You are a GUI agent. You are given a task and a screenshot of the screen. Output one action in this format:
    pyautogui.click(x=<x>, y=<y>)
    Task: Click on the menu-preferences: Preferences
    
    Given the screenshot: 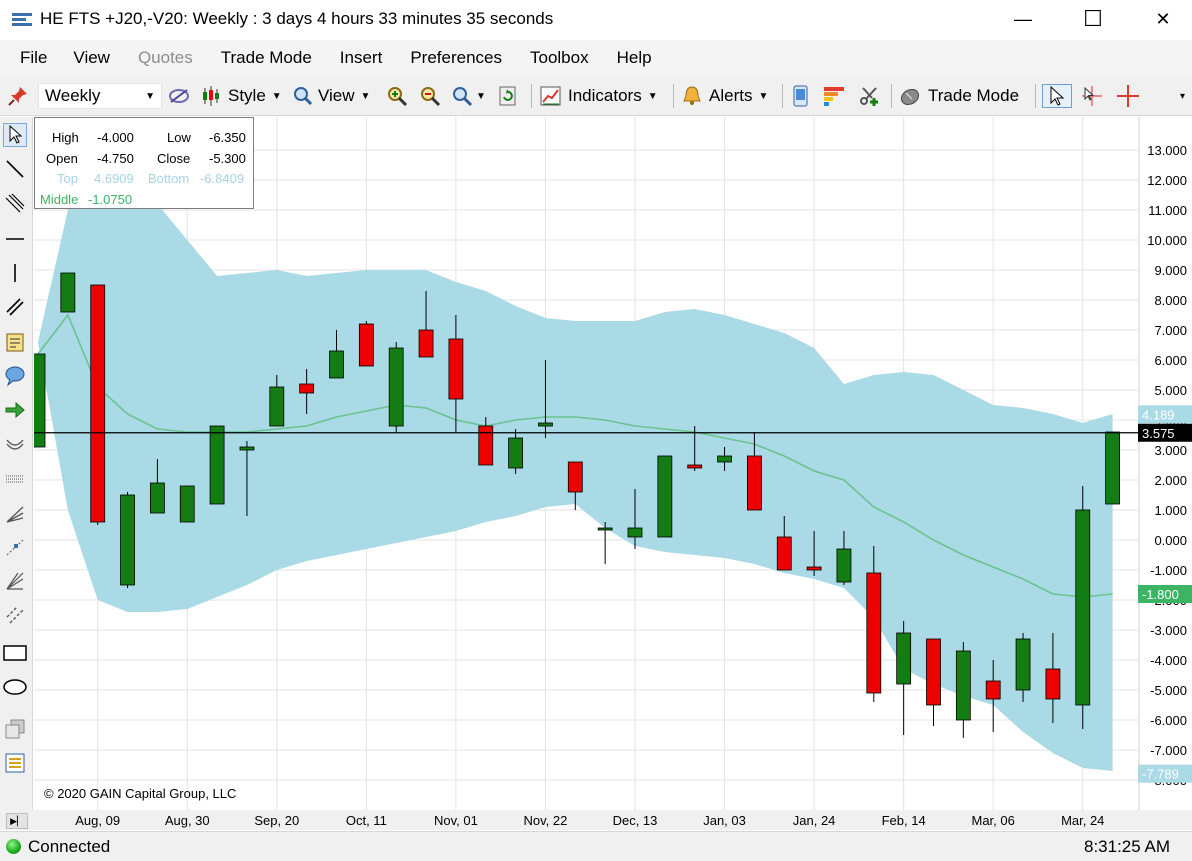 What is the action you would take?
    pyautogui.click(x=456, y=57)
    